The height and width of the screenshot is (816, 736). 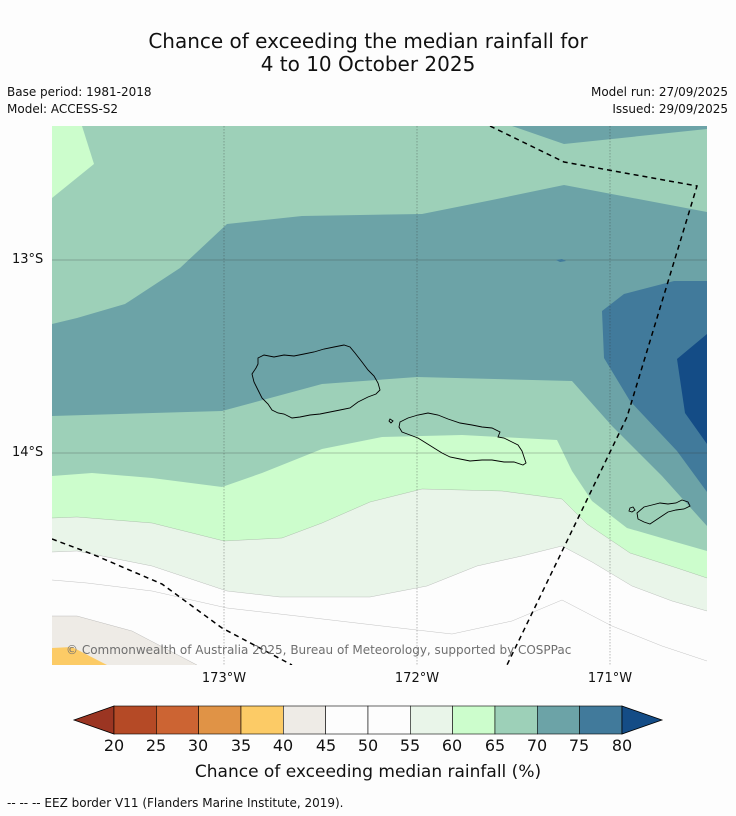 What do you see at coordinates (622, 745) in the screenshot?
I see `colorbar-tick: 80` at bounding box center [622, 745].